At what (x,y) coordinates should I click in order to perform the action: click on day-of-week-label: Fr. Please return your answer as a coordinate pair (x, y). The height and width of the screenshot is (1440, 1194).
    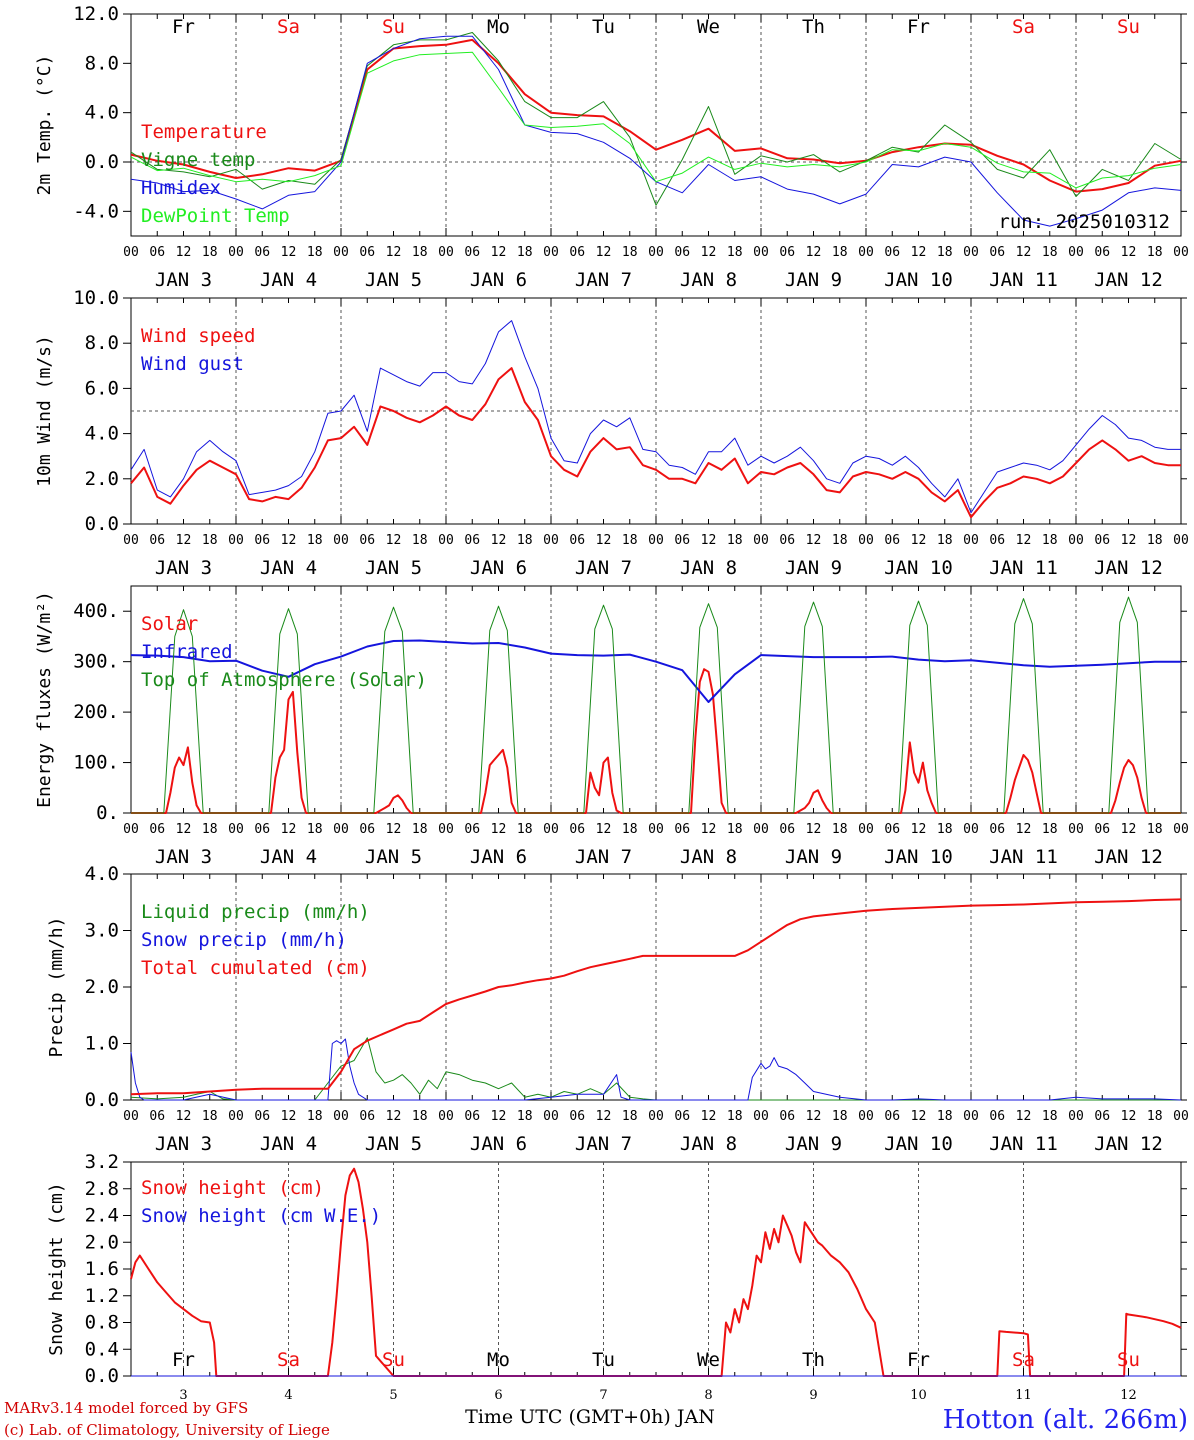
    Looking at the image, I should click on (183, 1360).